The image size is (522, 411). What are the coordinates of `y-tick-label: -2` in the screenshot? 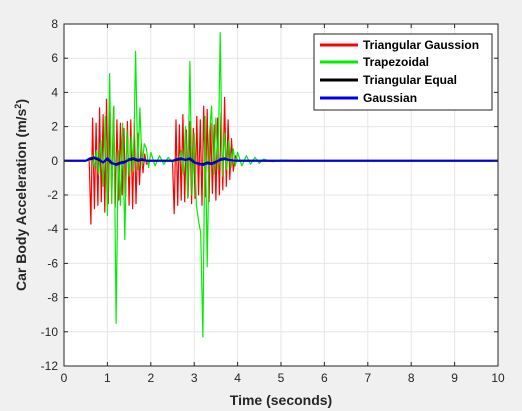 It's located at (52, 195).